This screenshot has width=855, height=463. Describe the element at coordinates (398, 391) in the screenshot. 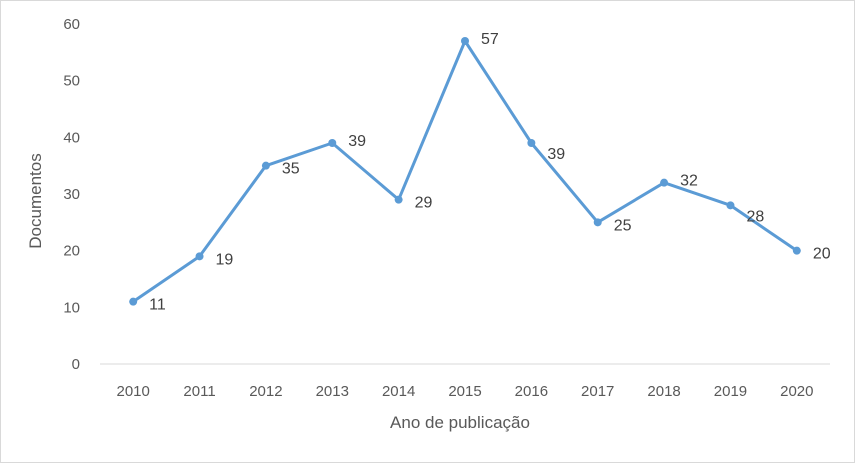

I see `x-tick-label: 2014` at that location.